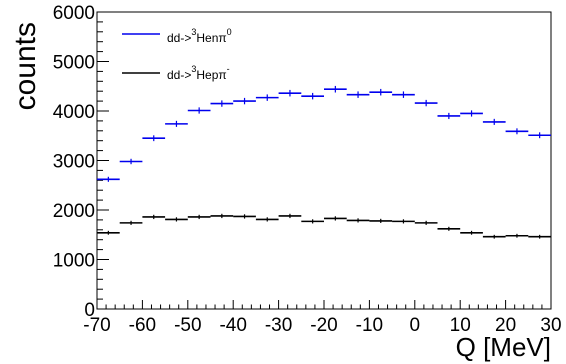 This screenshot has width=566, height=364. I want to click on x-tick-label: -10, so click(369, 325).